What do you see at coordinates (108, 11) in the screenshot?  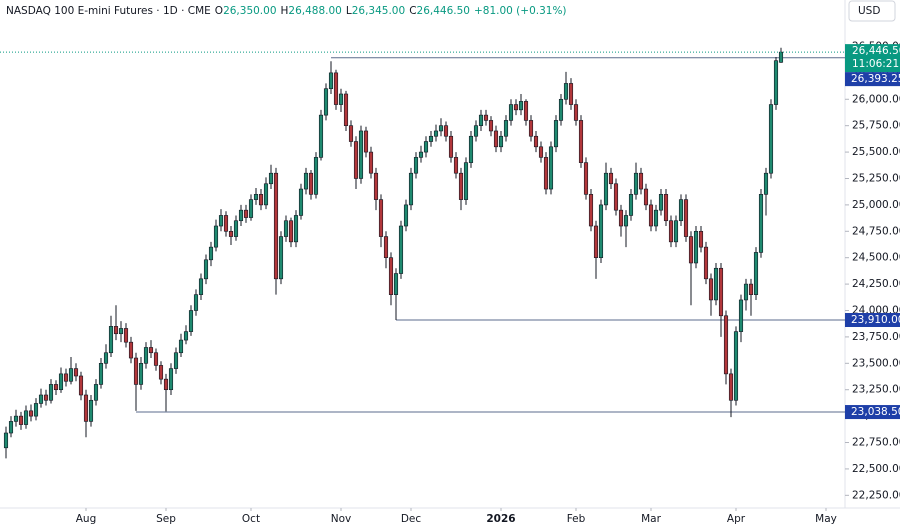 I see `header: NASDAQ 100 E-mini Futures · 1D · CME` at bounding box center [108, 11].